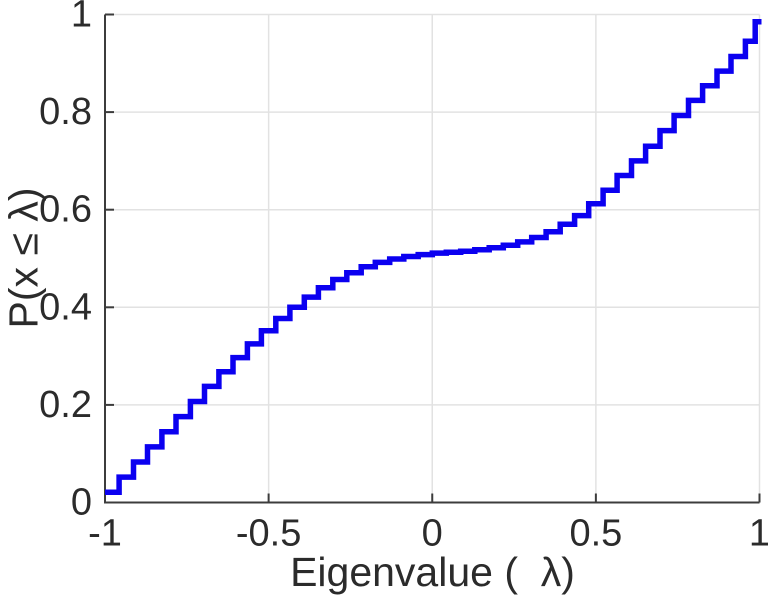  Describe the element at coordinates (65, 405) in the screenshot. I see `y-tick-label: 0.2` at that location.